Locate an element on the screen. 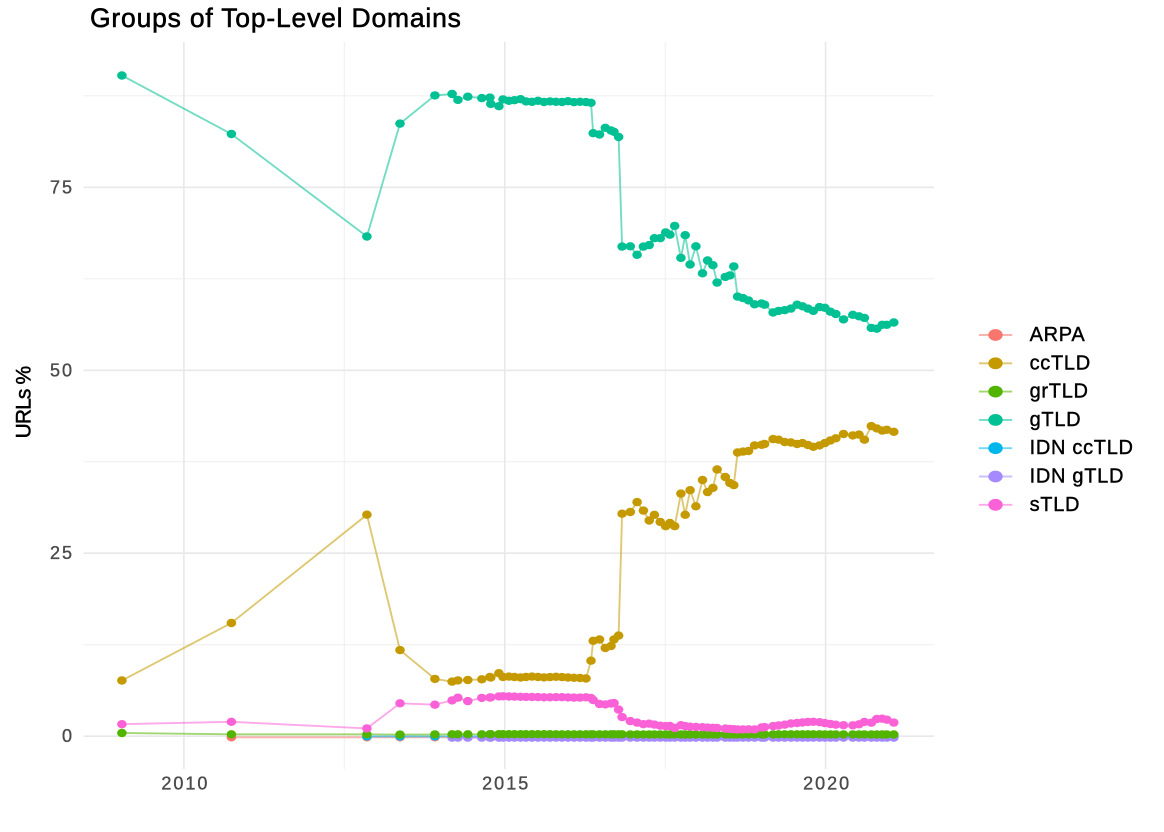 The image size is (1164, 832). svg-text: gTLD is located at coordinates (1056, 420).